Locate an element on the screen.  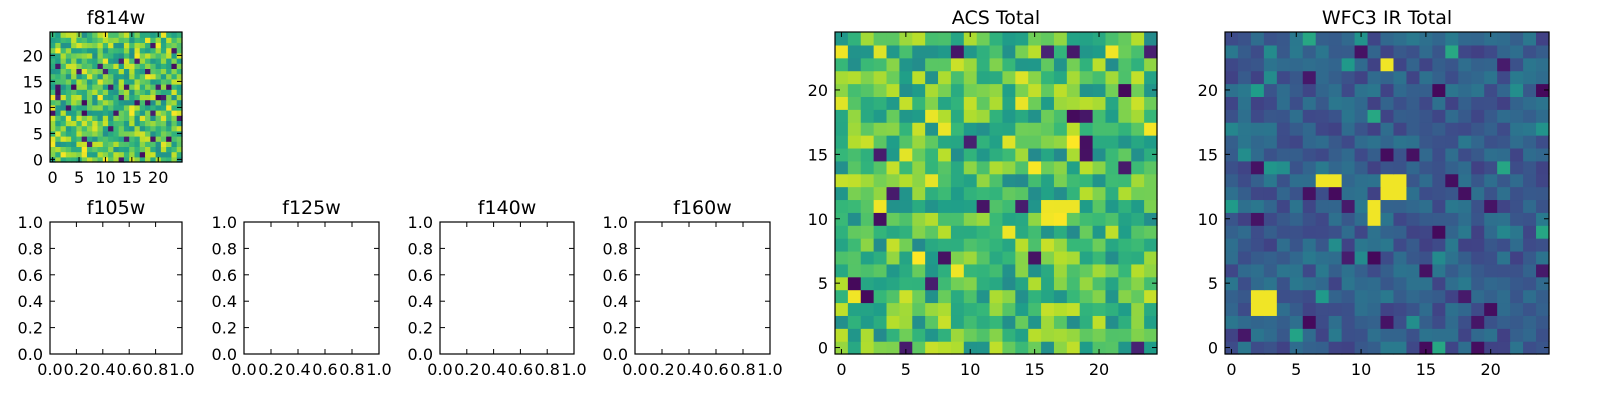
x-tick-label: 0.2 is located at coordinates (76, 369).